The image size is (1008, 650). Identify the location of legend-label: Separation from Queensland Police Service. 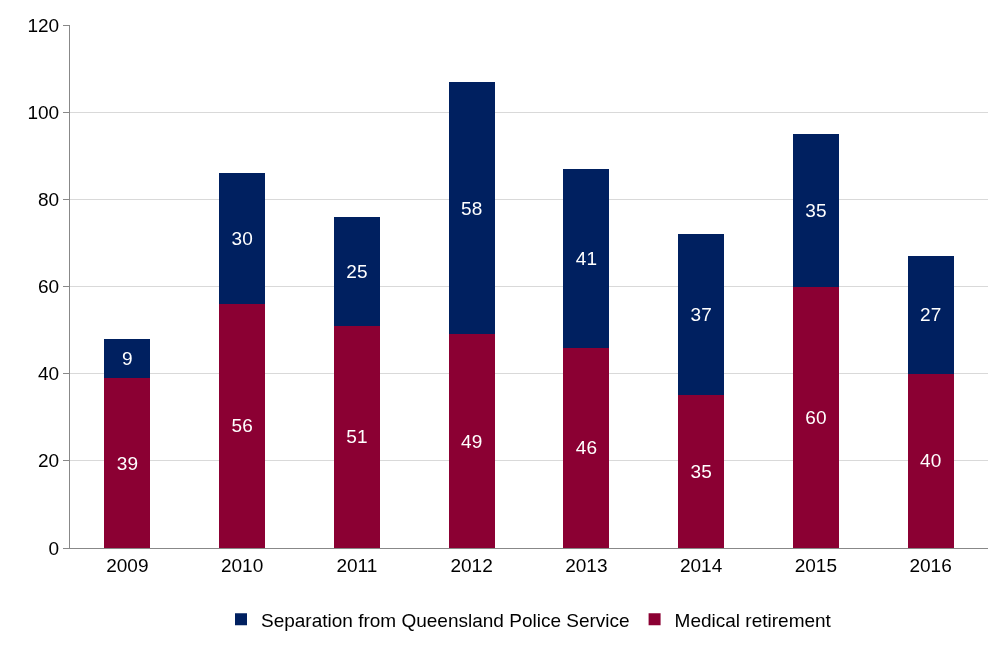
(445, 620).